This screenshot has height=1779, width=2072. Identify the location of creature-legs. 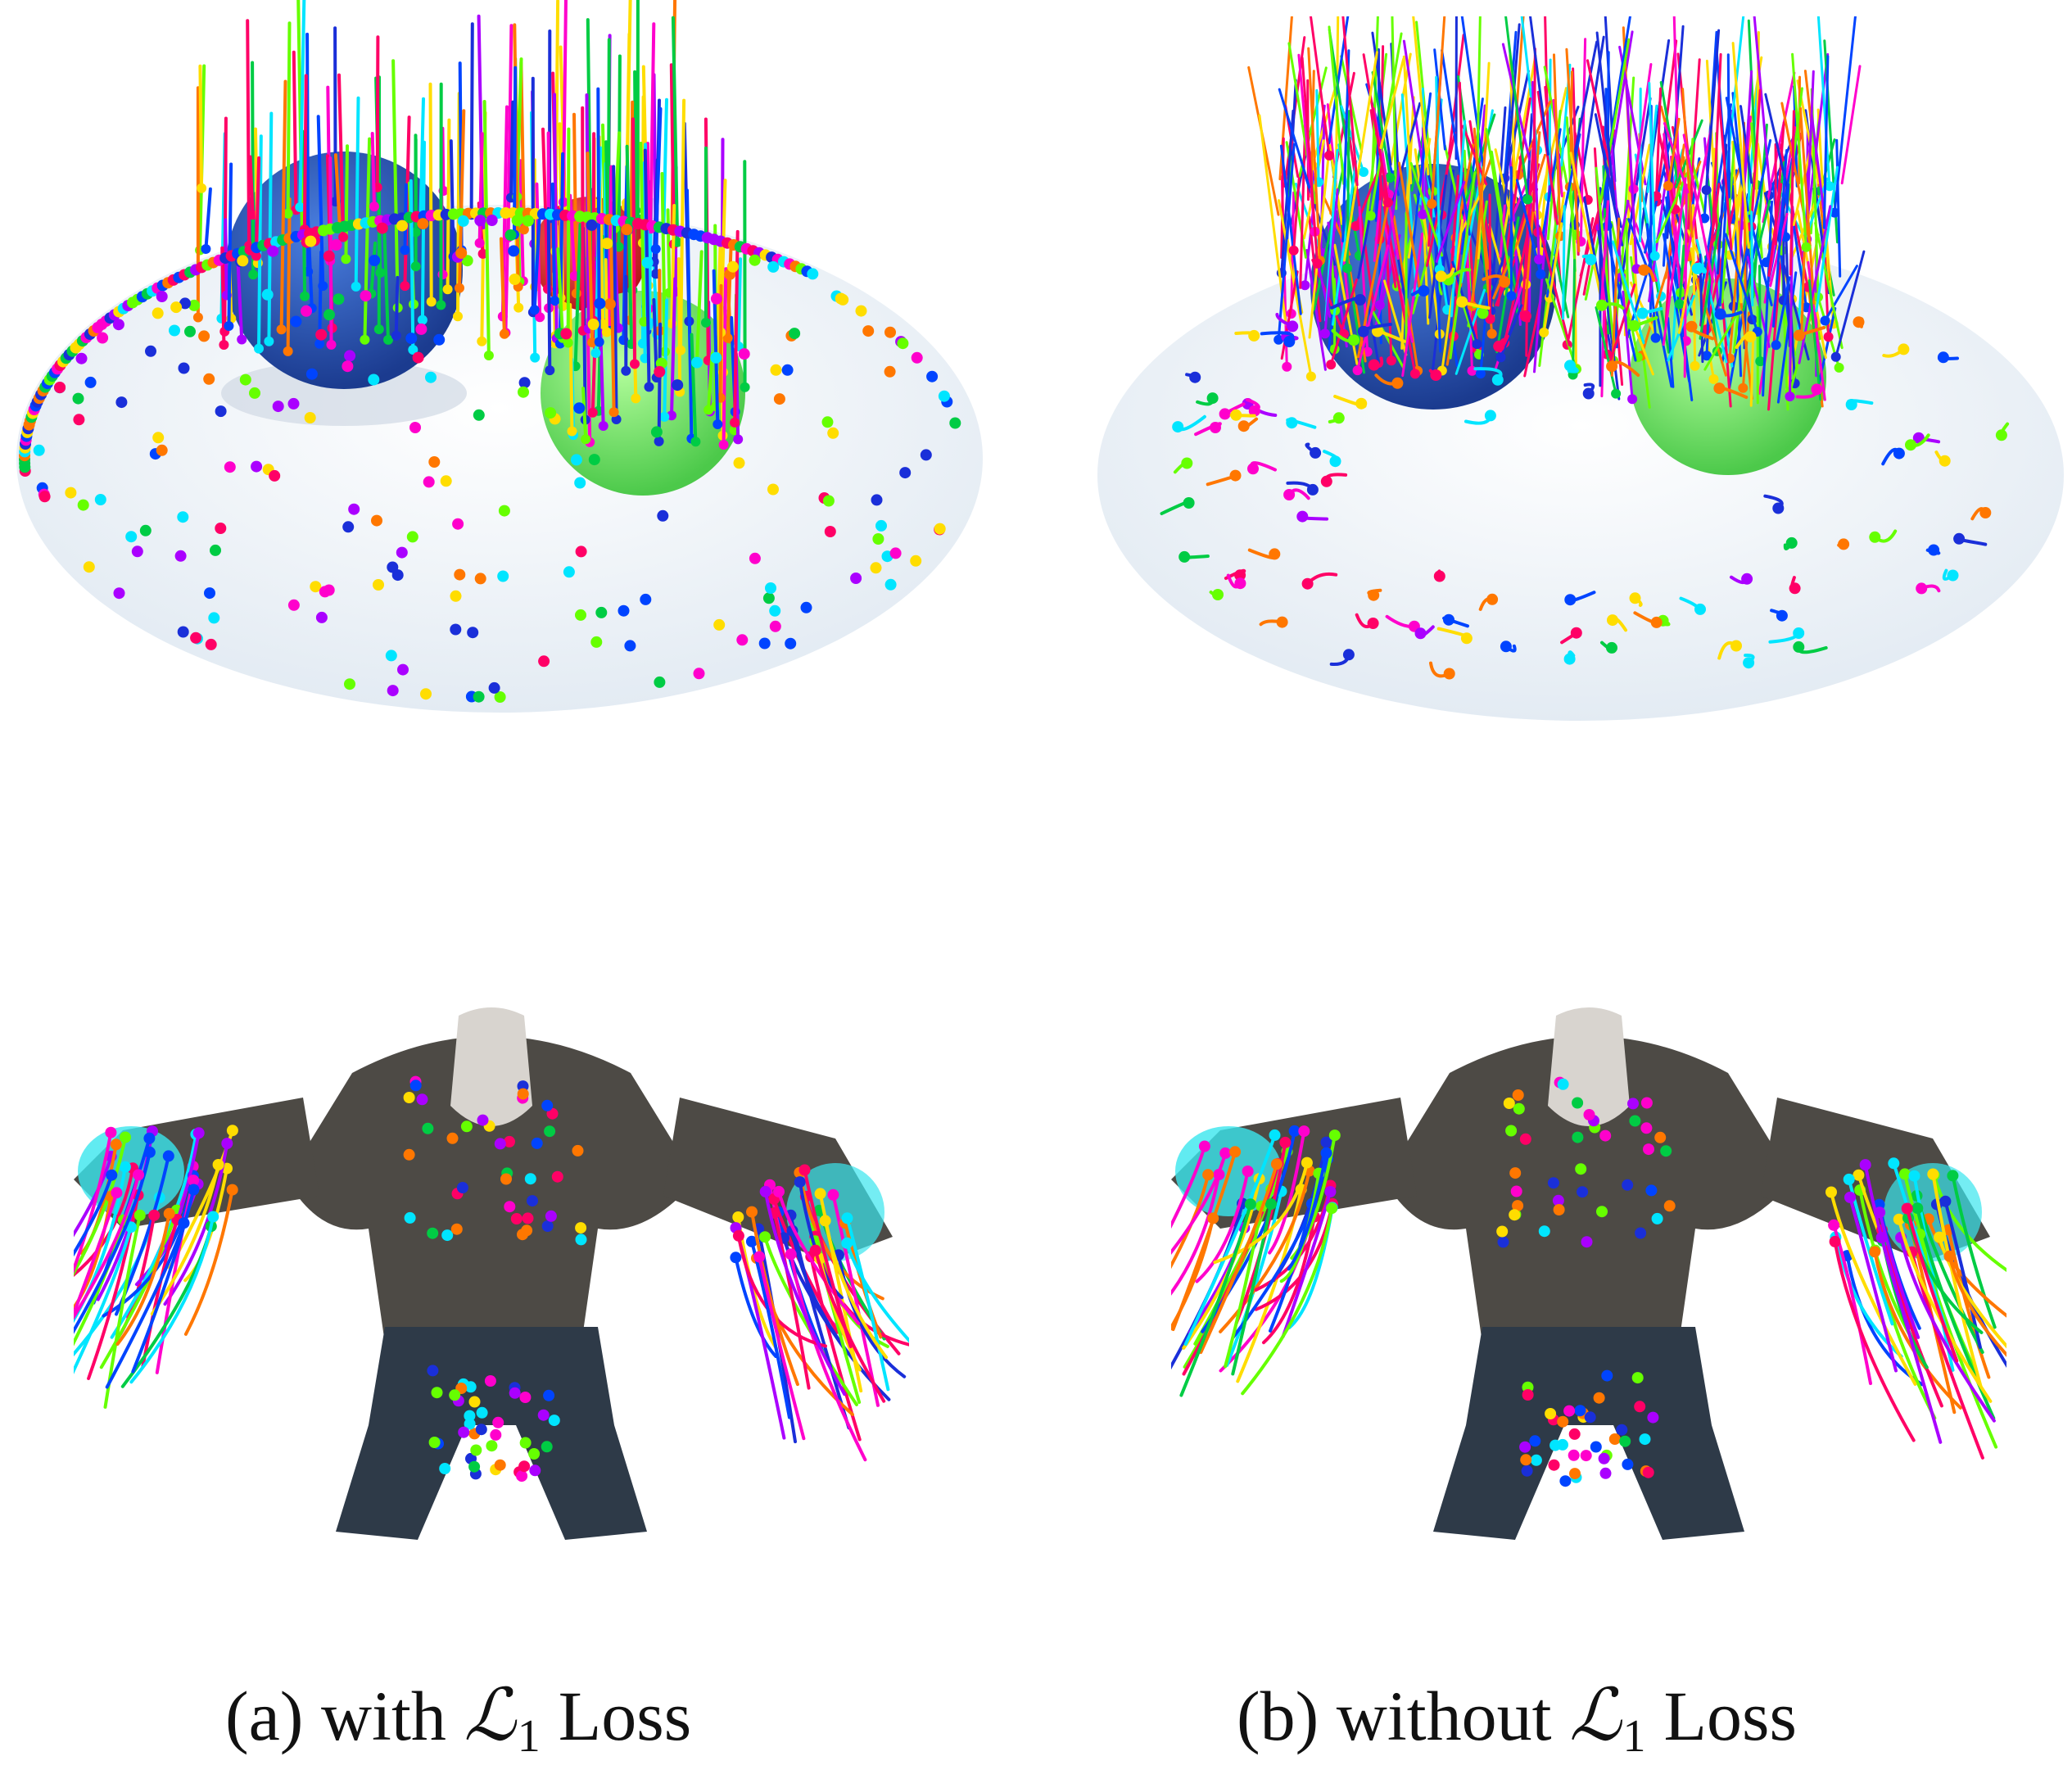
(491, 1433).